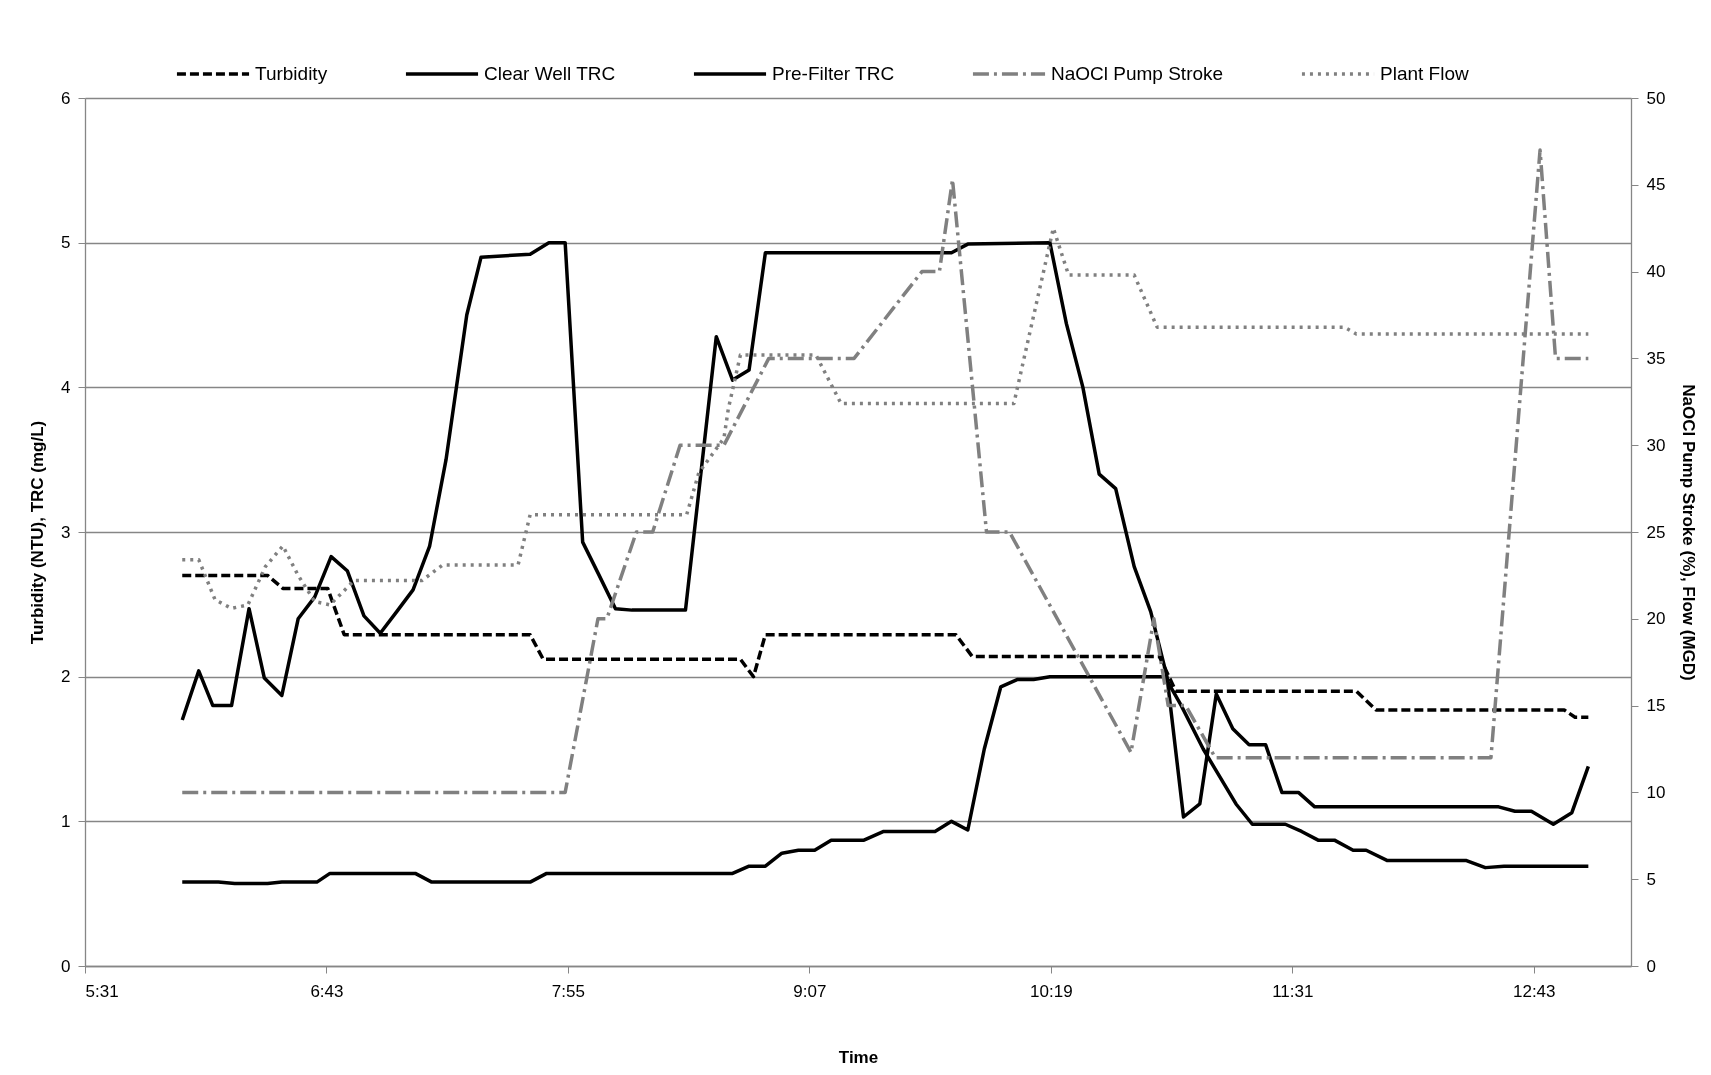 This screenshot has width=1711, height=1075. I want to click on x-tick-label: 5:31, so click(102, 991).